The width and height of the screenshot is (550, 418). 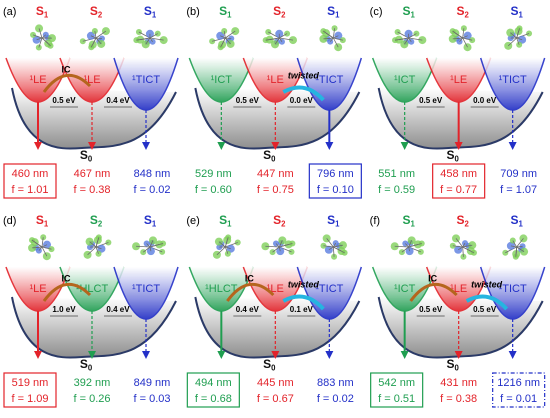 I want to click on wavelength: 392 nm, so click(x=92, y=383).